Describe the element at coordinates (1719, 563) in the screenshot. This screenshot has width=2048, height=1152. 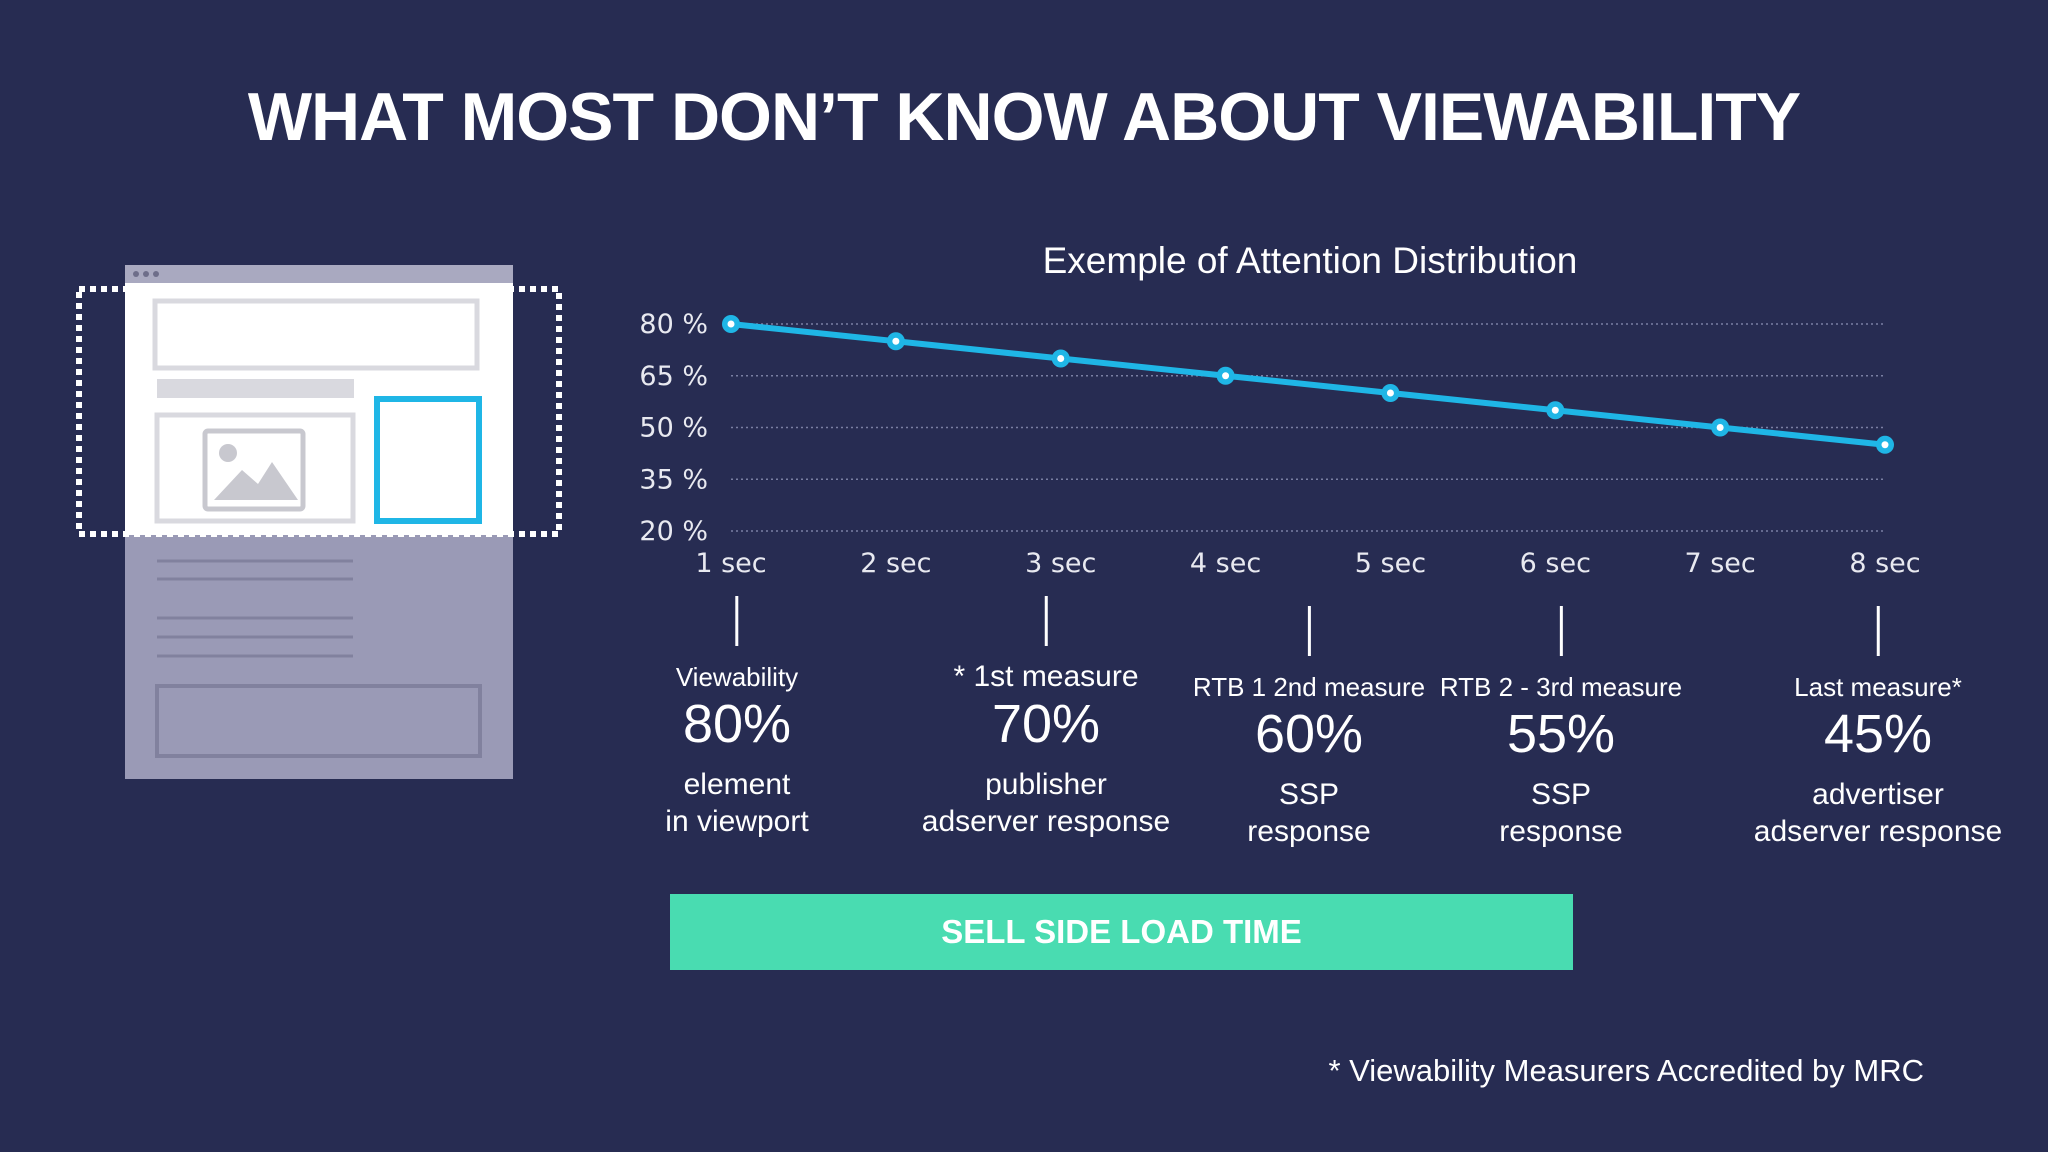
I see `x-tick-label: 7 sec` at that location.